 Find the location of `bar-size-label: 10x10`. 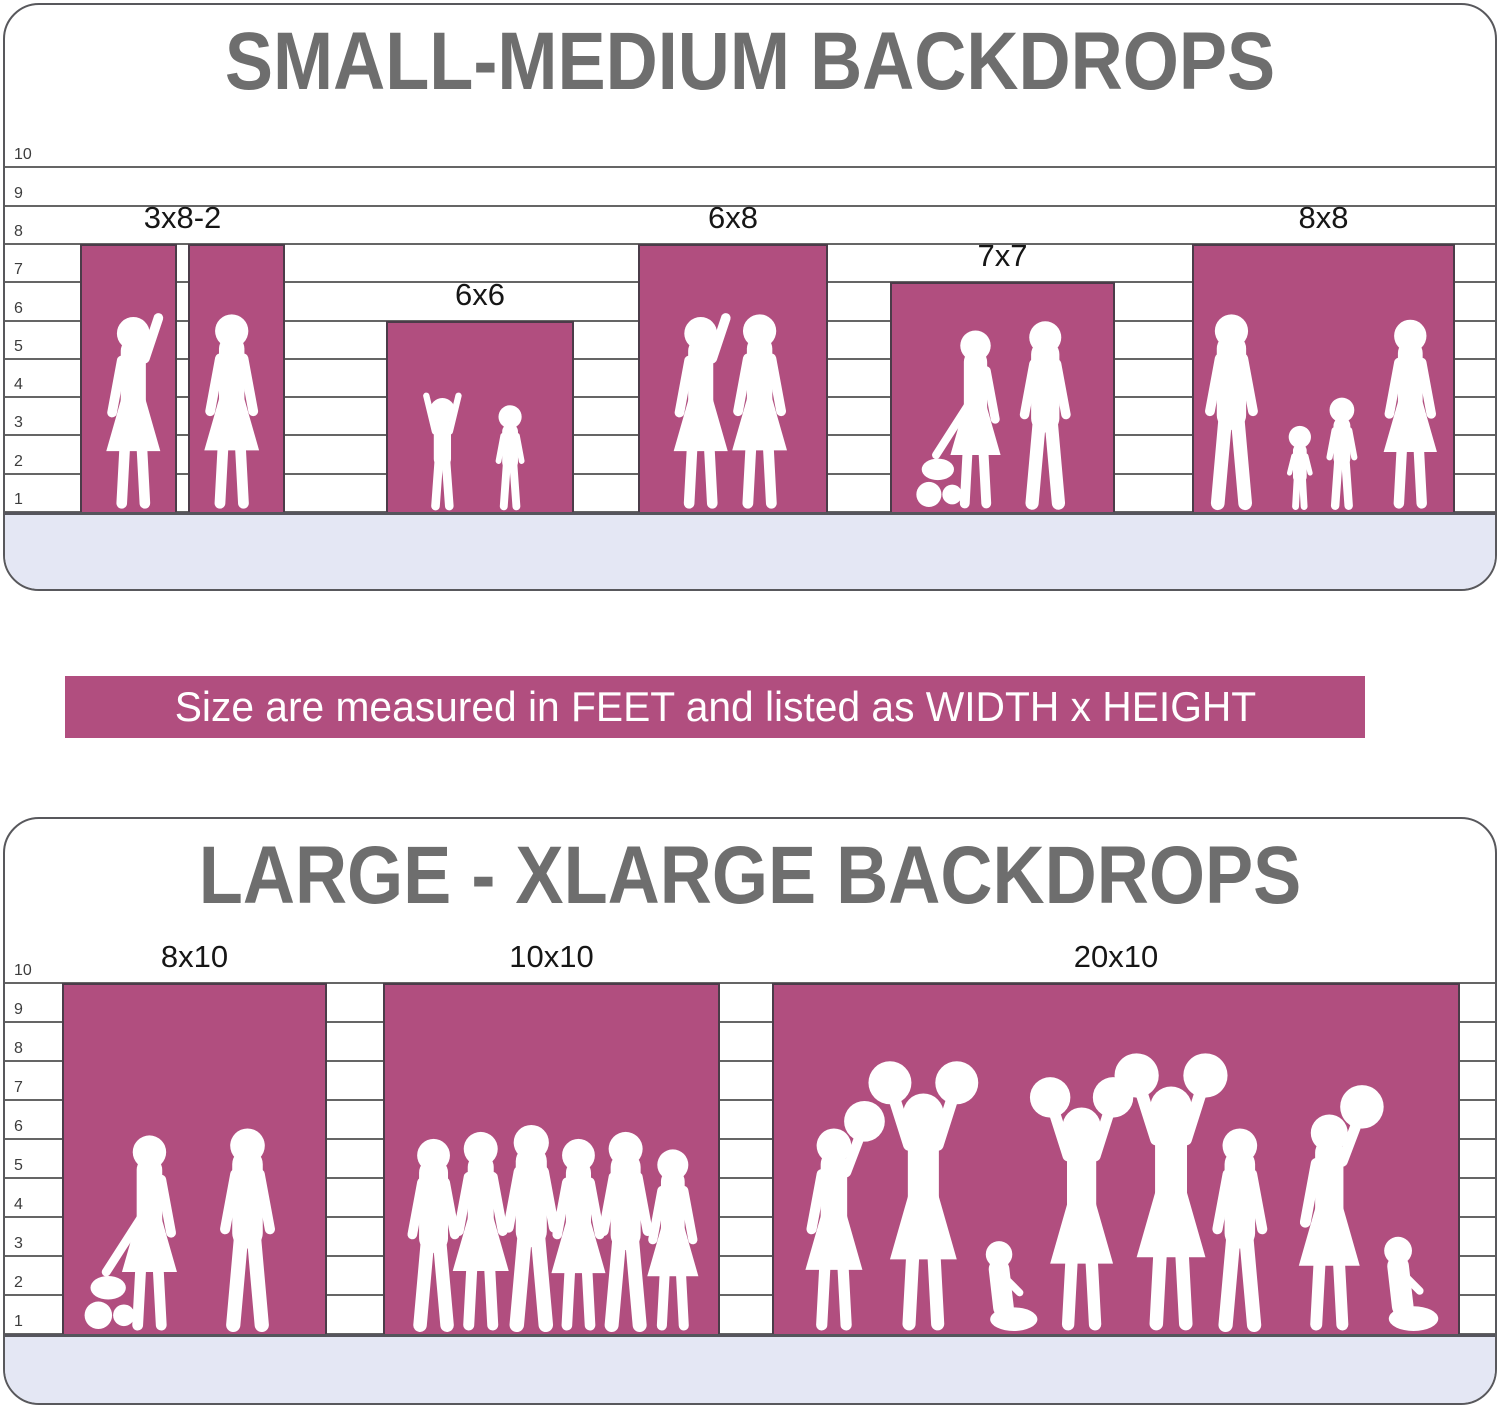

bar-size-label: 10x10 is located at coordinates (551, 956).